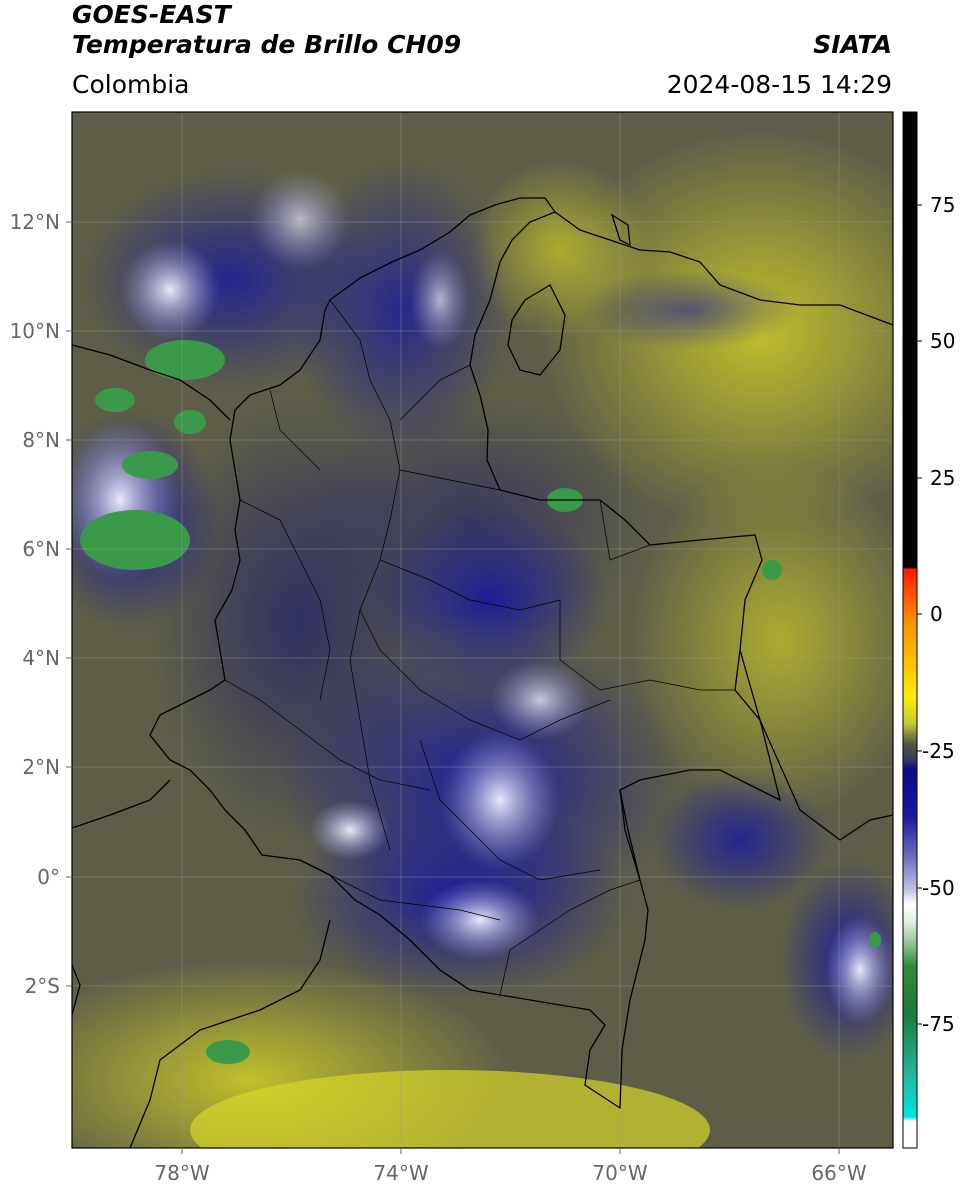 The width and height of the screenshot is (966, 1190). What do you see at coordinates (536, 330) in the screenshot?
I see `lake-maracaibo` at bounding box center [536, 330].